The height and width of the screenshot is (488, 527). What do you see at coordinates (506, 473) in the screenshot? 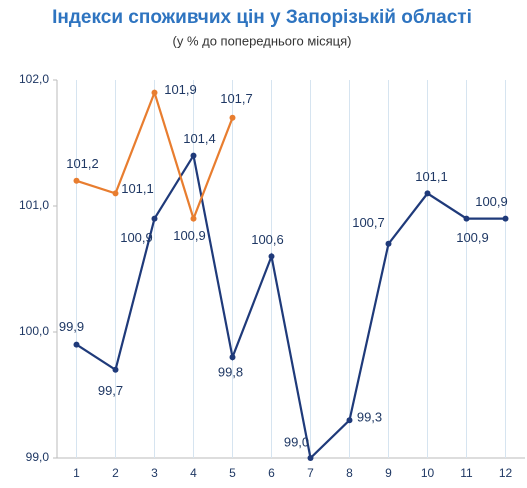
I see `x-tick-label: 12` at bounding box center [506, 473].